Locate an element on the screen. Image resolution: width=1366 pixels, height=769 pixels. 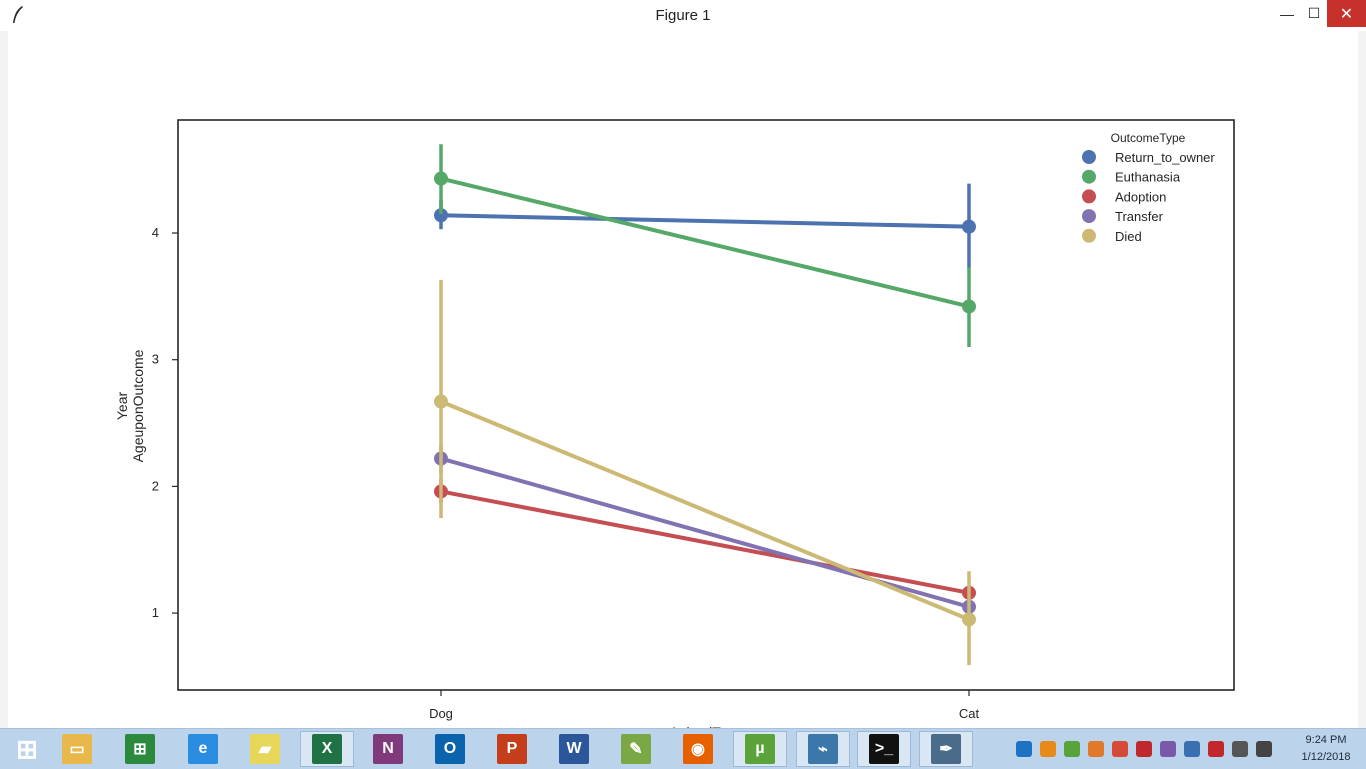
firefox-icon: ◉ is located at coordinates (698, 749).